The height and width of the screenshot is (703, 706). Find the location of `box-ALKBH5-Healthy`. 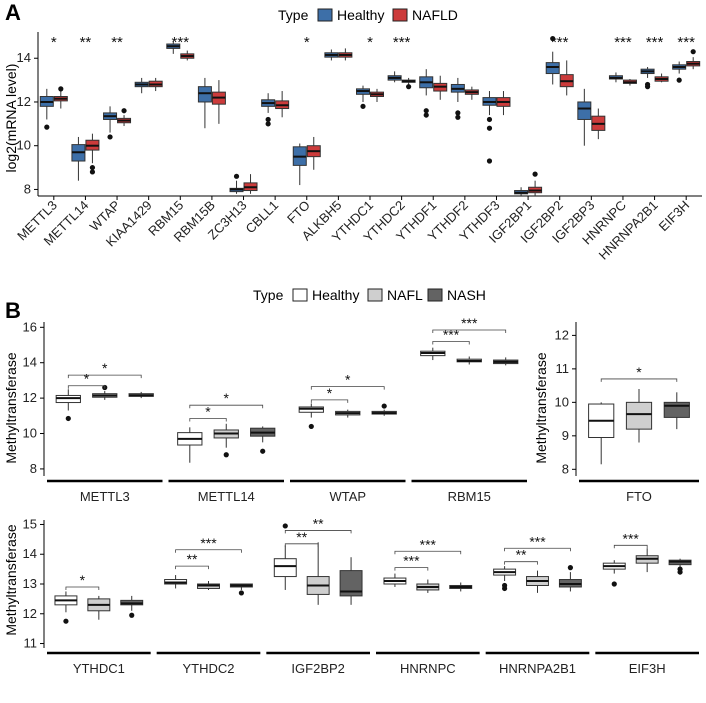

box-ALKBH5-Healthy is located at coordinates (331, 55).